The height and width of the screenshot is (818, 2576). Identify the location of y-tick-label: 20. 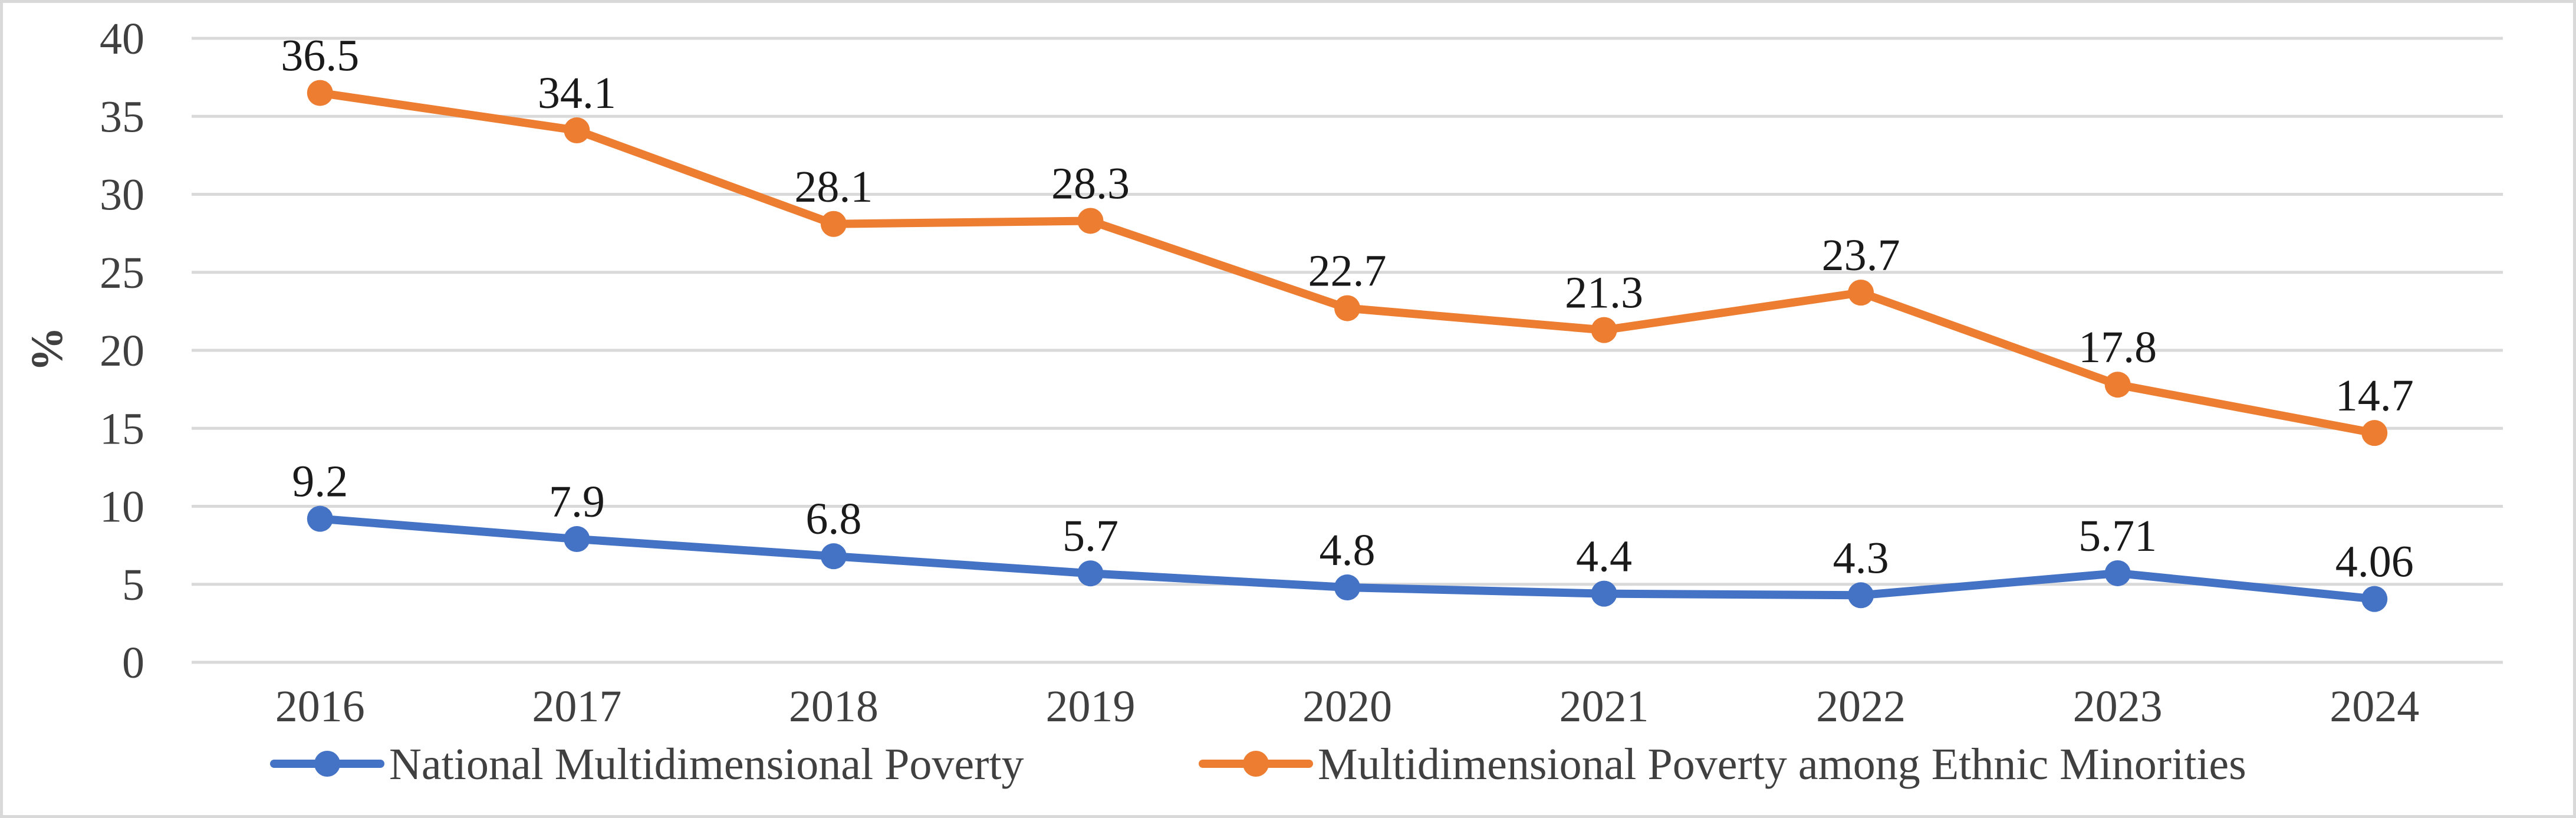
(122, 351).